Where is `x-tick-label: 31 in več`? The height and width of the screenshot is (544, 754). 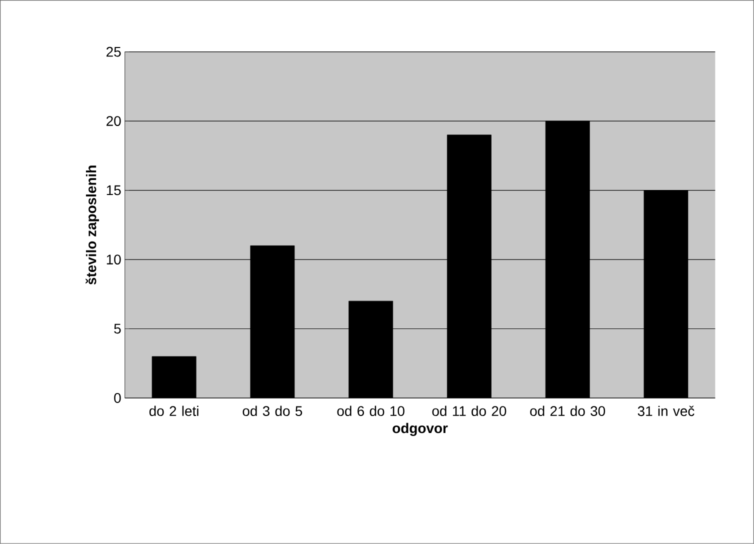
x-tick-label: 31 in več is located at coordinates (666, 411).